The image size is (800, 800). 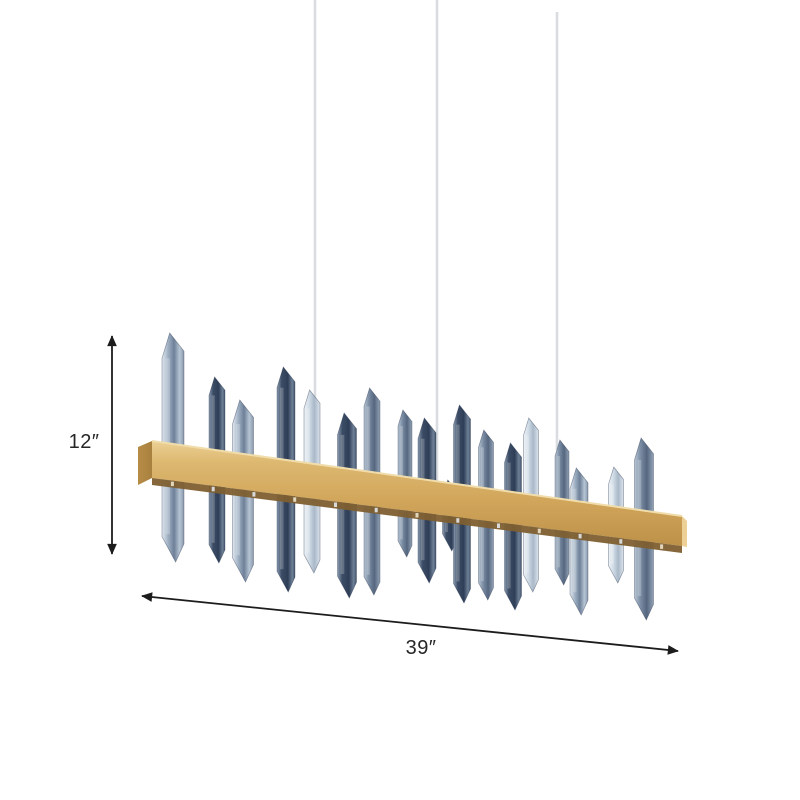 I want to click on crystal-rod, so click(x=579, y=541).